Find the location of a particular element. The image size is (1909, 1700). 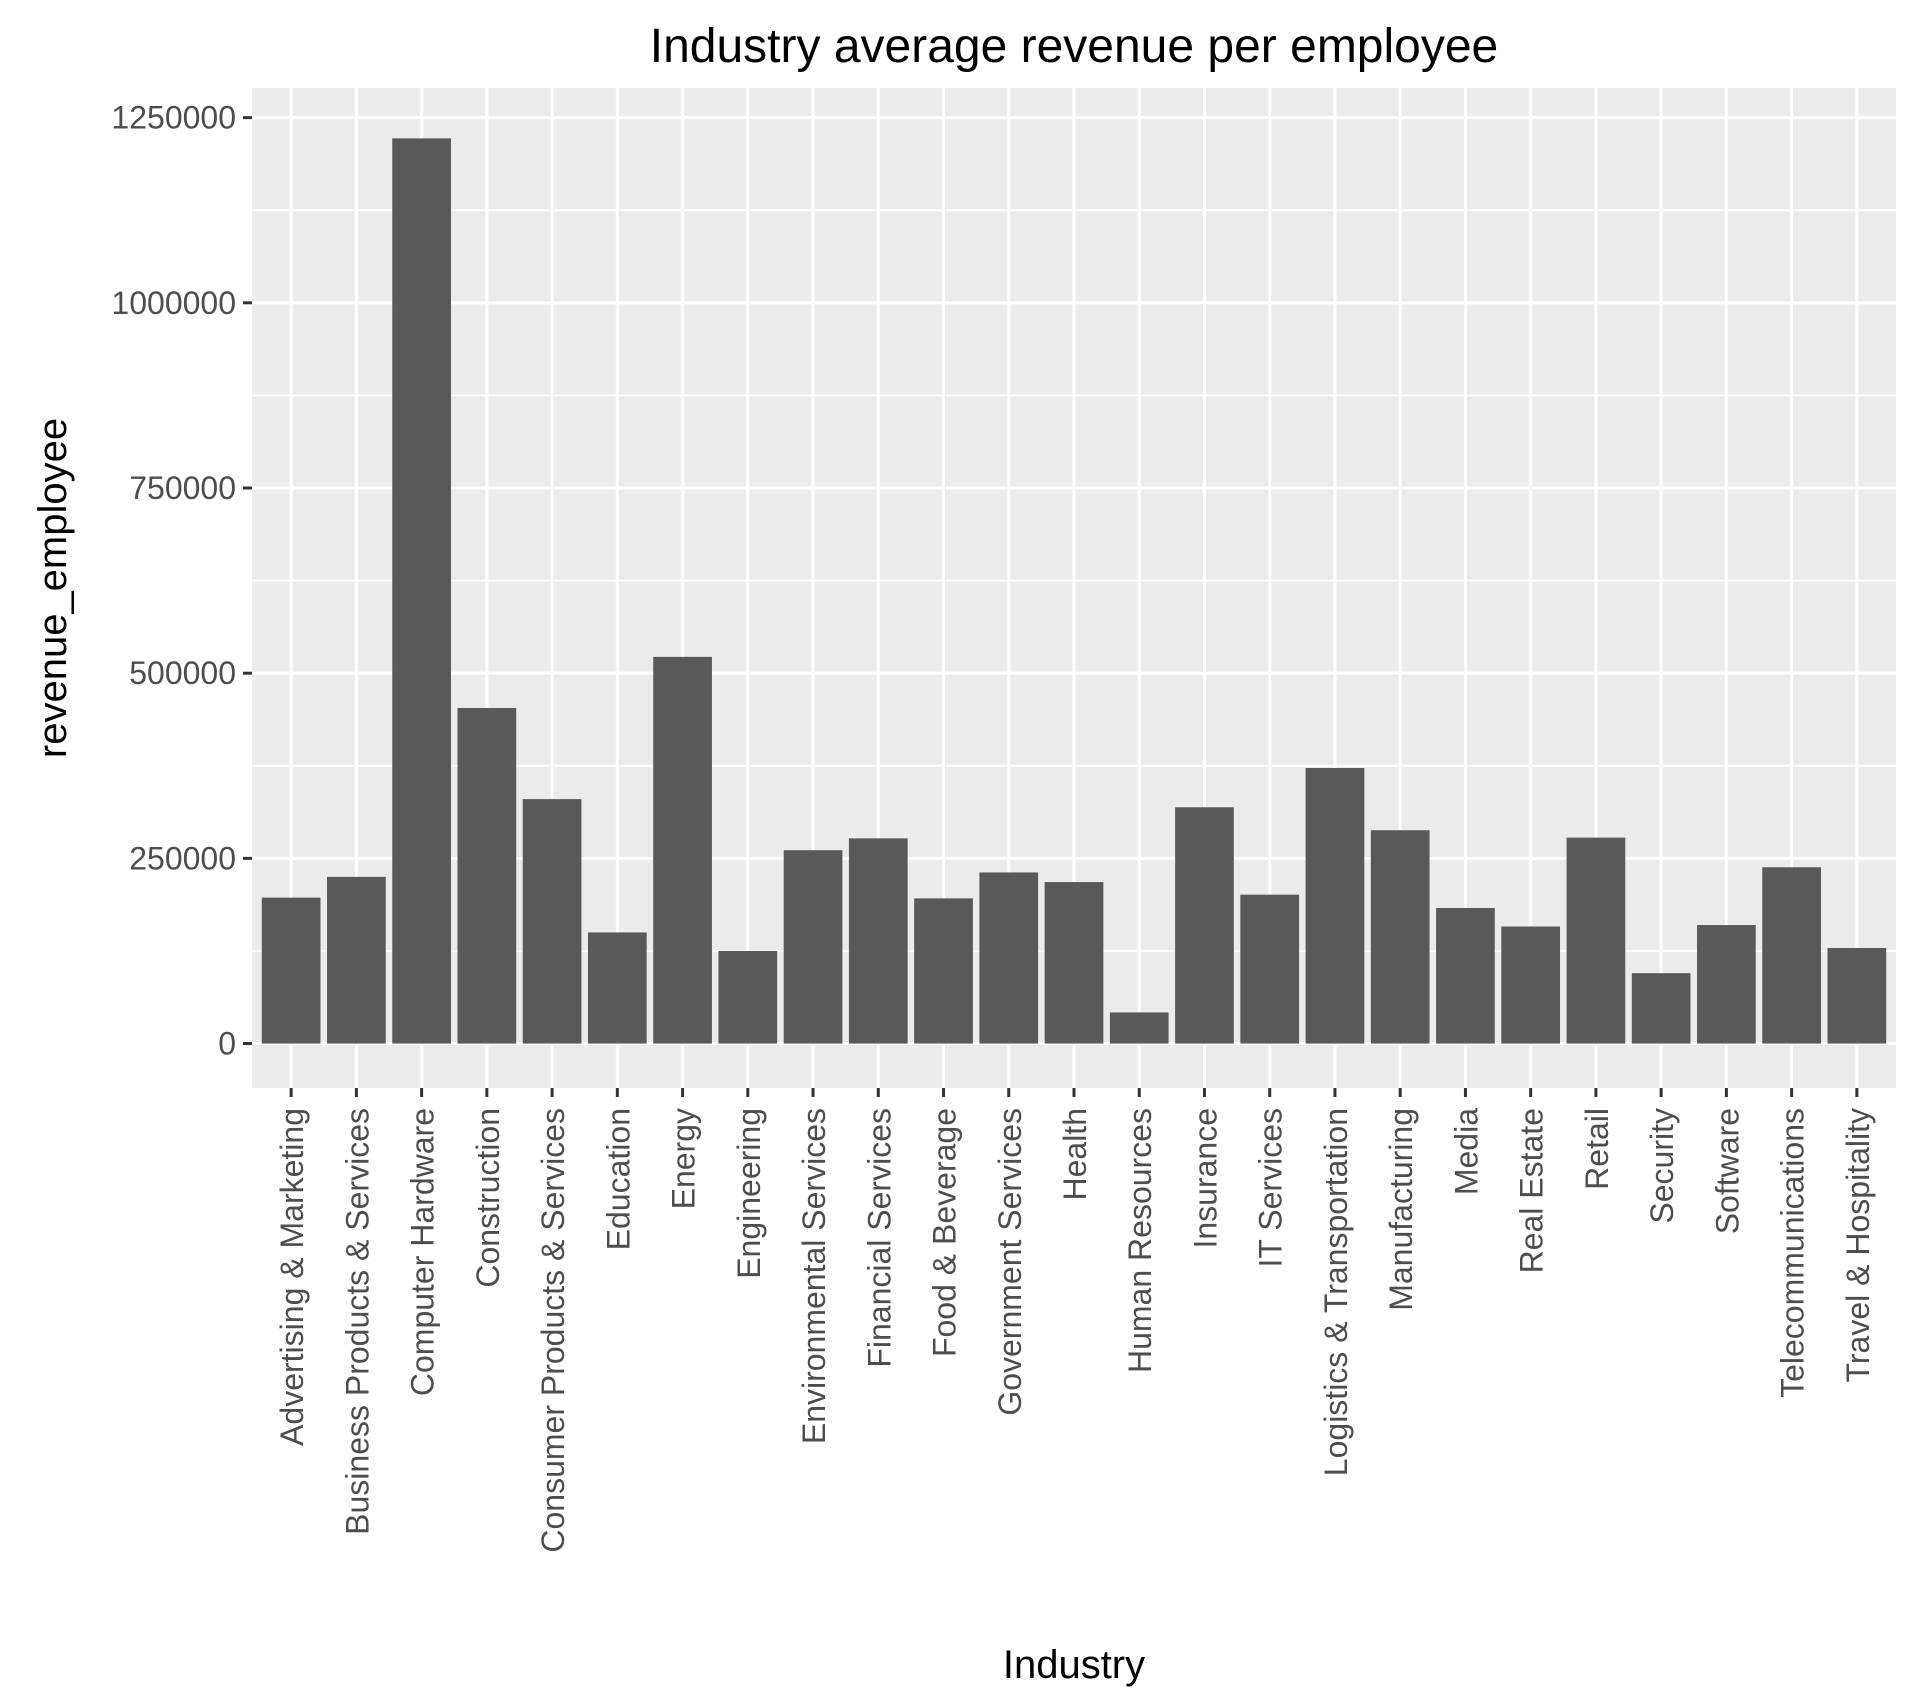

x-tick-label: Engineering is located at coordinates (749, 1193).